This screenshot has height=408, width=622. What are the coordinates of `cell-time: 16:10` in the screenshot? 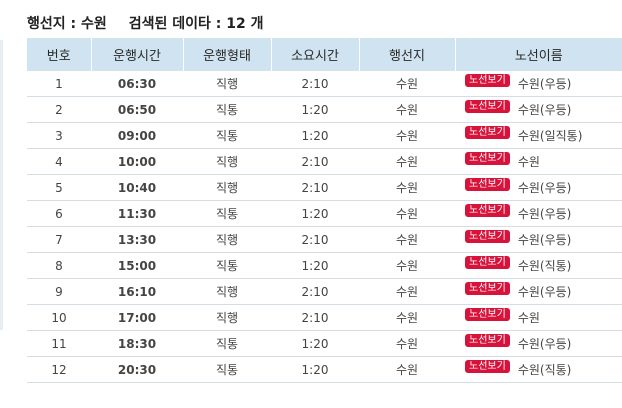 It's located at (137, 291).